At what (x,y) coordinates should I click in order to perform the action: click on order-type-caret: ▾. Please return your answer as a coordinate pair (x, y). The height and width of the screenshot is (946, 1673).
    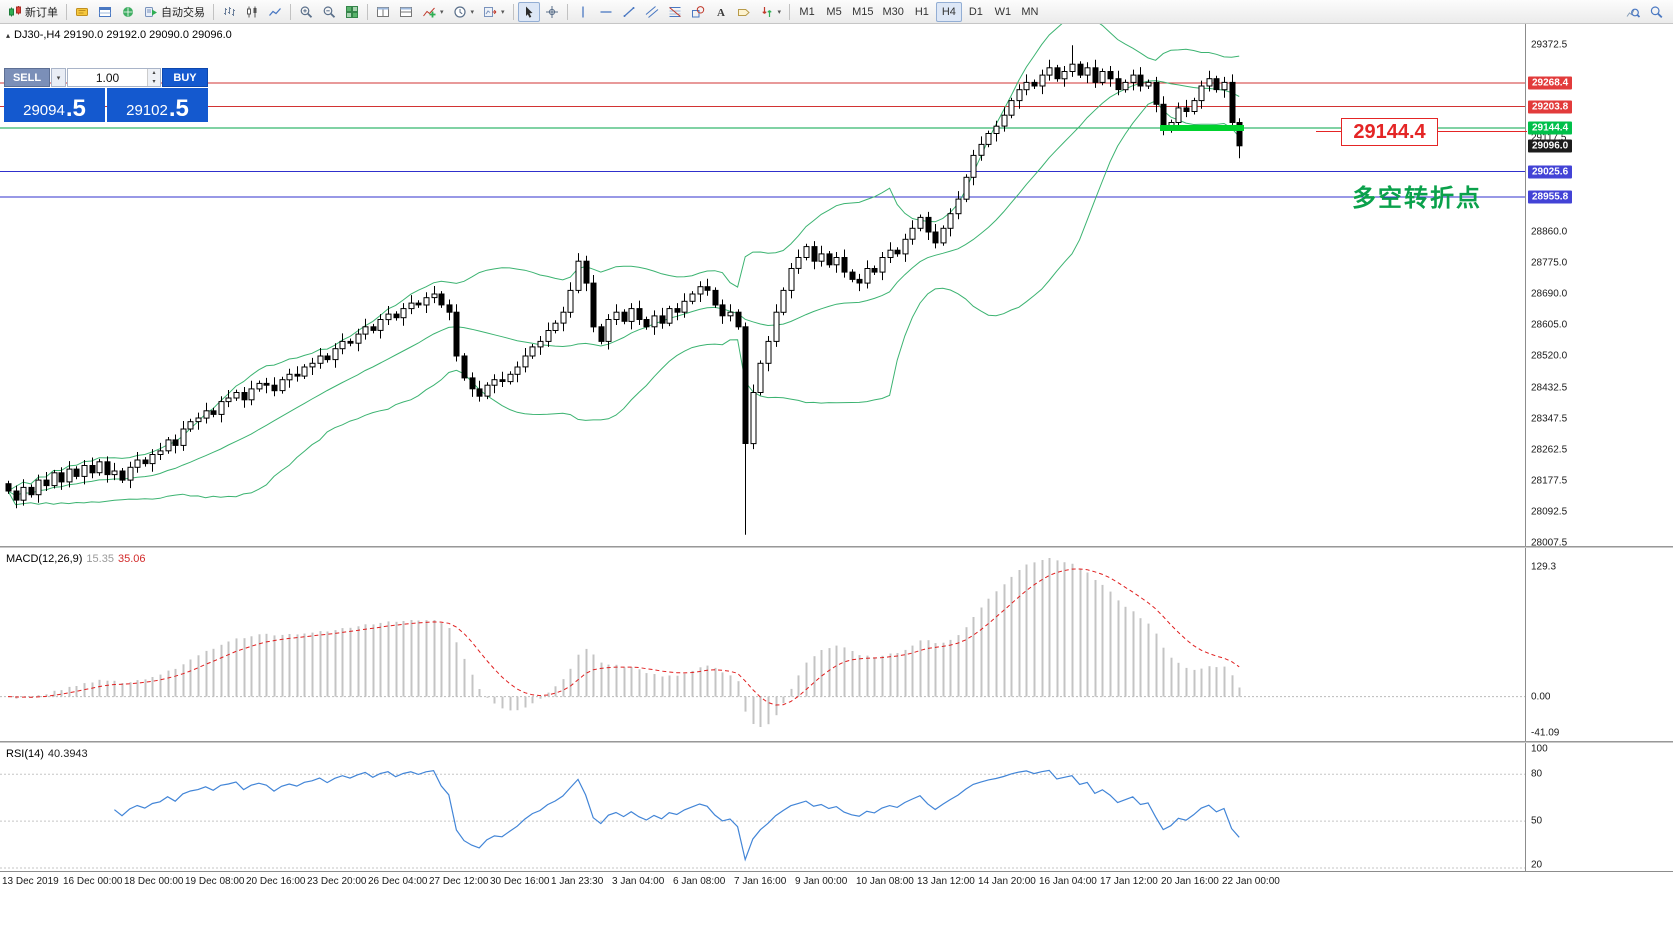
    Looking at the image, I should click on (58, 77).